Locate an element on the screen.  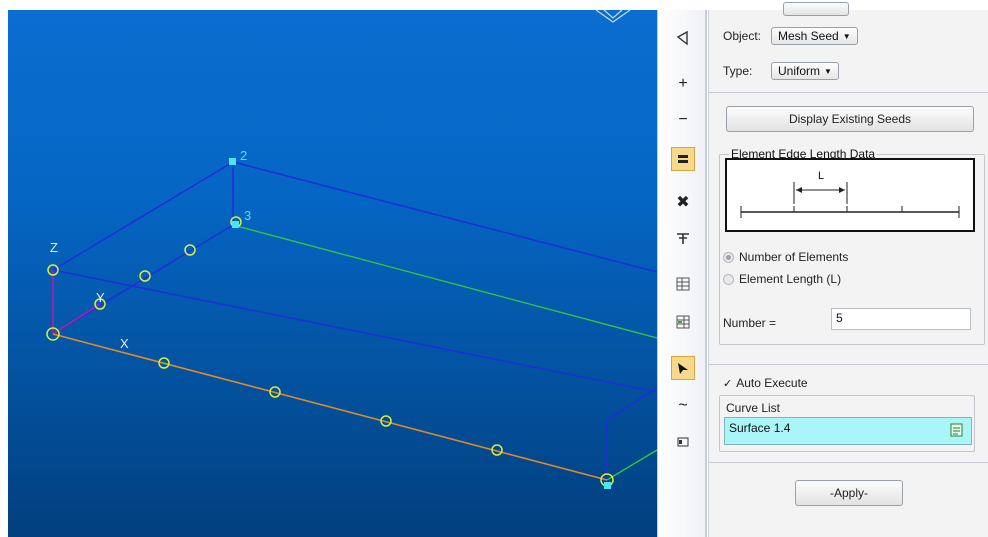
node-label: 3 is located at coordinates (248, 215).